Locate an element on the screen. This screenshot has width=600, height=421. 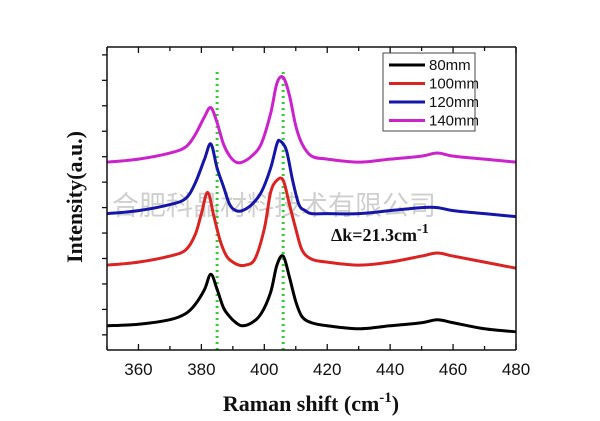
series-line-140mm is located at coordinates (311, 120).